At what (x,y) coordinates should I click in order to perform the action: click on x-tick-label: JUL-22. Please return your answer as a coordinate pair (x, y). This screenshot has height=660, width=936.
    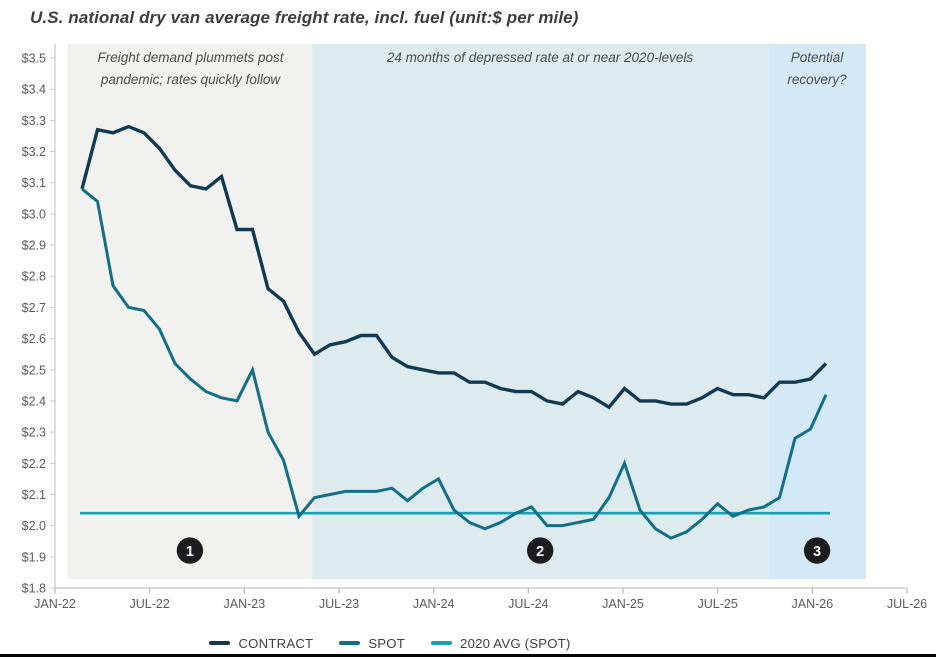
    Looking at the image, I should click on (150, 604).